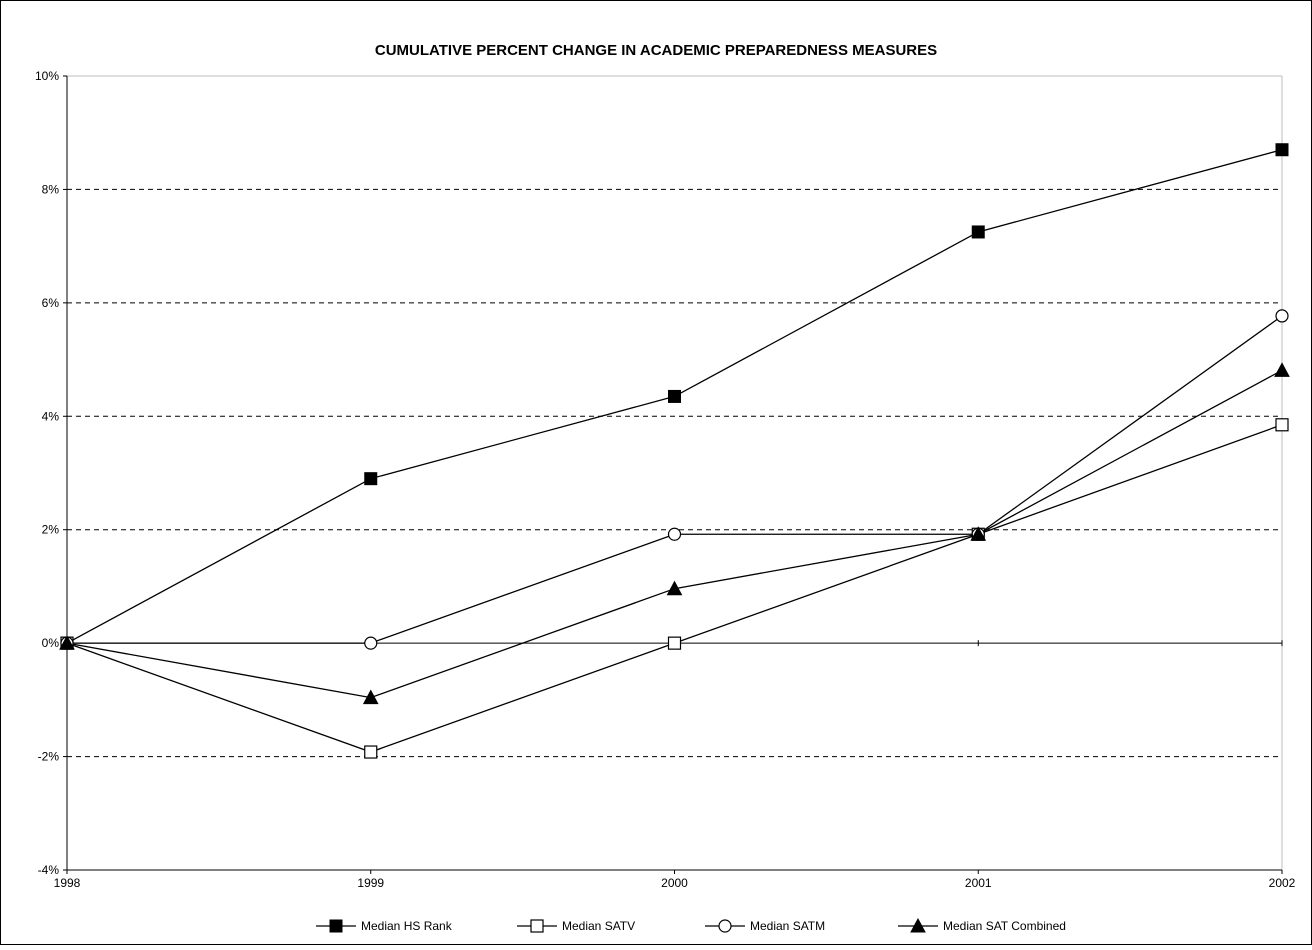  Describe the element at coordinates (1004, 926) in the screenshot. I see `legend-label: Median SAT Combined` at that location.